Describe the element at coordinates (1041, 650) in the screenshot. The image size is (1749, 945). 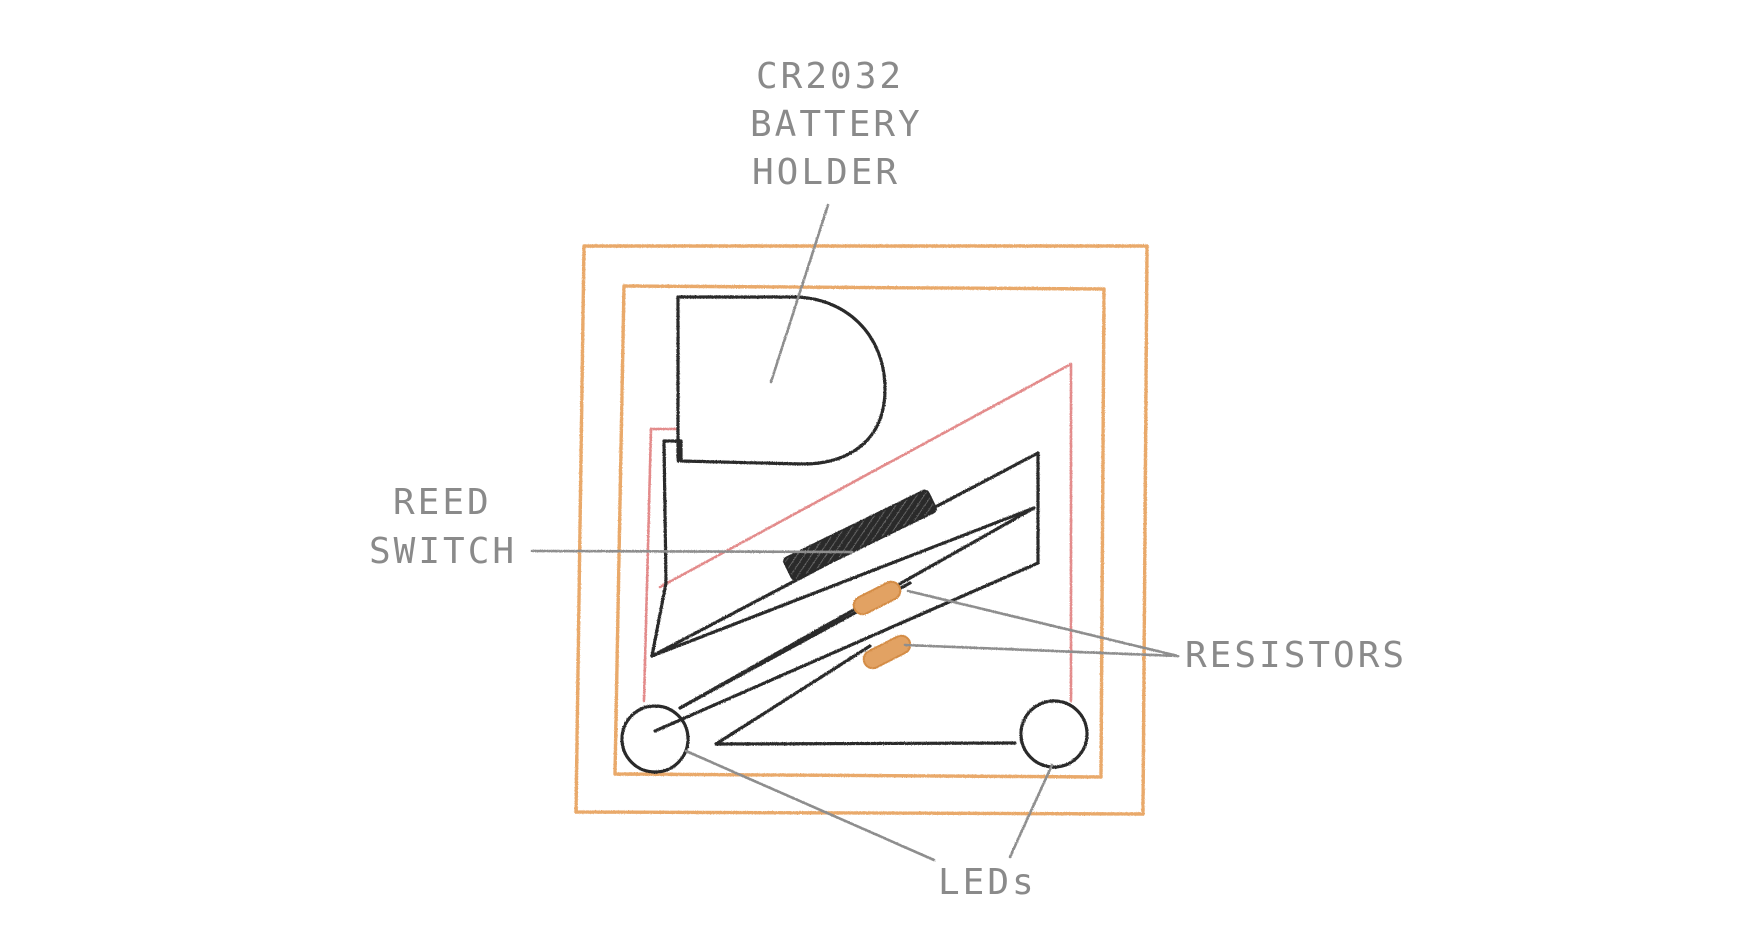
I see `resistors-leader-lower` at that location.